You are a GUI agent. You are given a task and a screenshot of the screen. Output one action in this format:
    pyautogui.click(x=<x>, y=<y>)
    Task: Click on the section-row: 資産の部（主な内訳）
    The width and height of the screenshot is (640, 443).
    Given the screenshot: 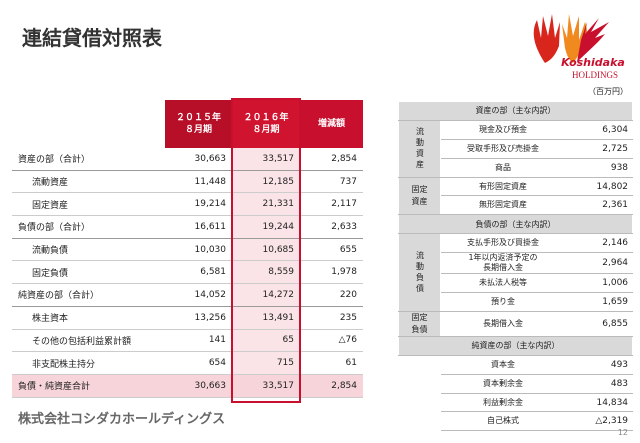 What is the action you would take?
    pyautogui.click(x=515, y=111)
    